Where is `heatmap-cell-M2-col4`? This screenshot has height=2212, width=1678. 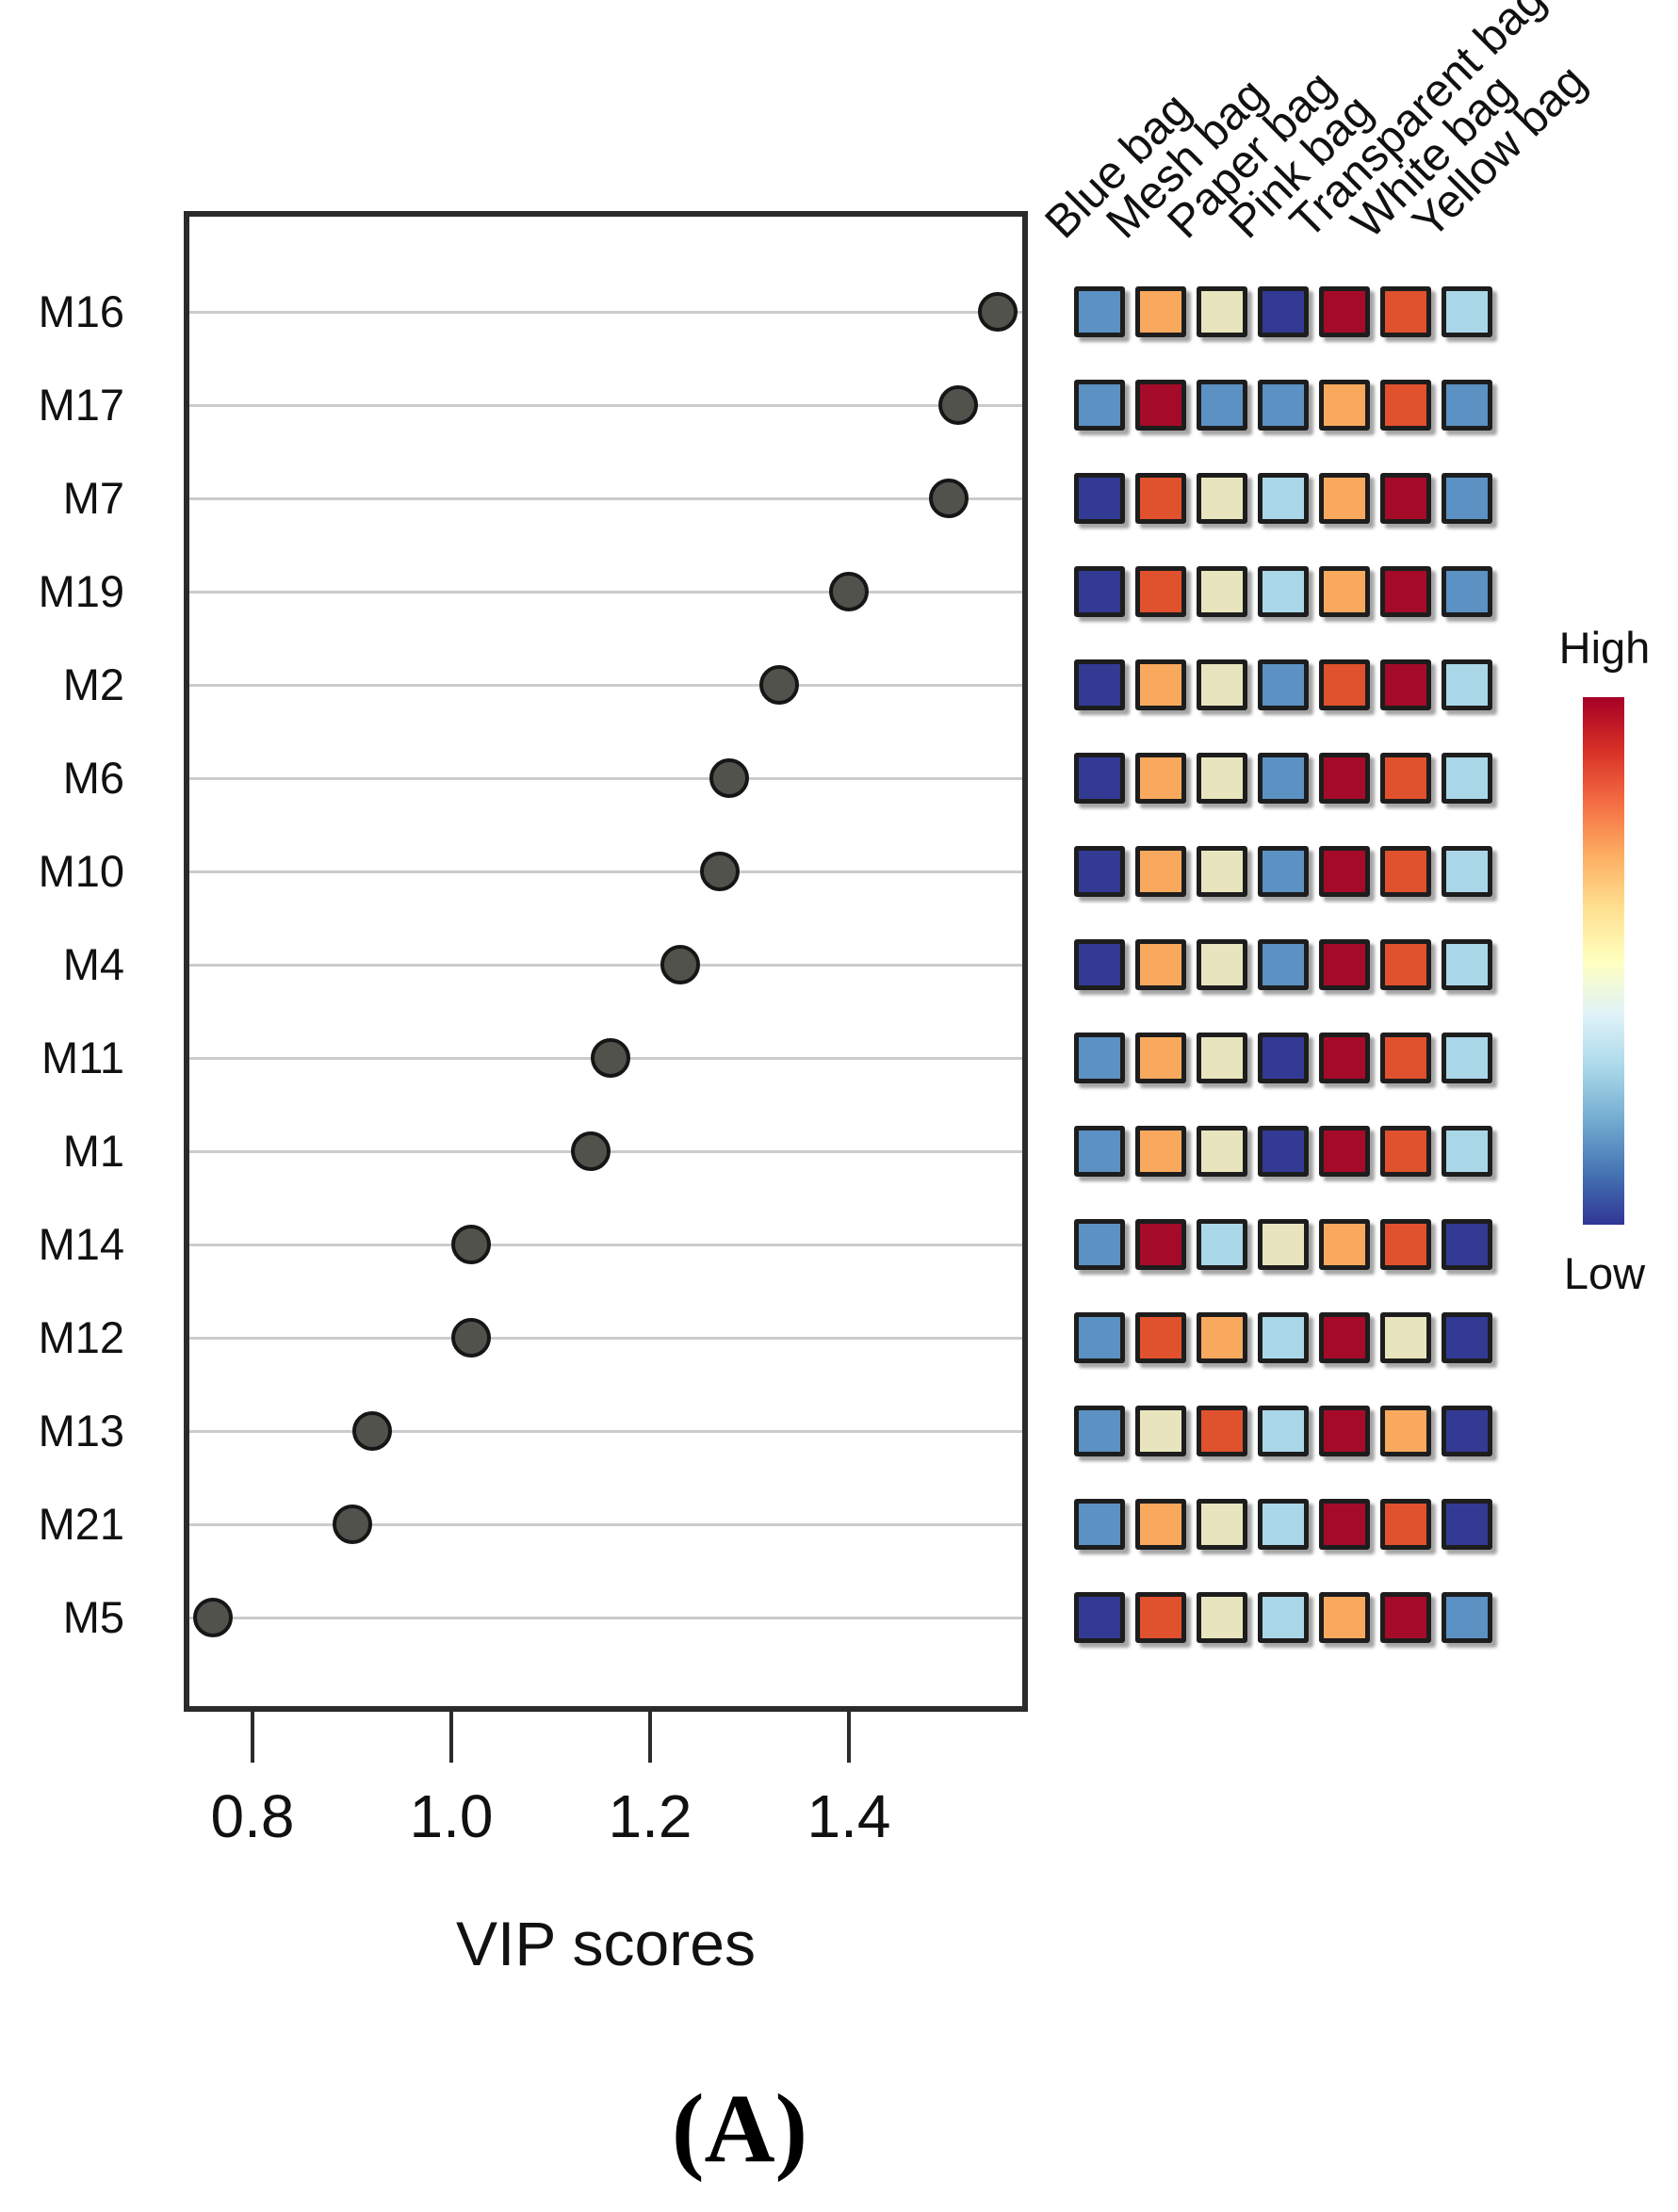
heatmap-cell-M2-col4 is located at coordinates (1283, 684).